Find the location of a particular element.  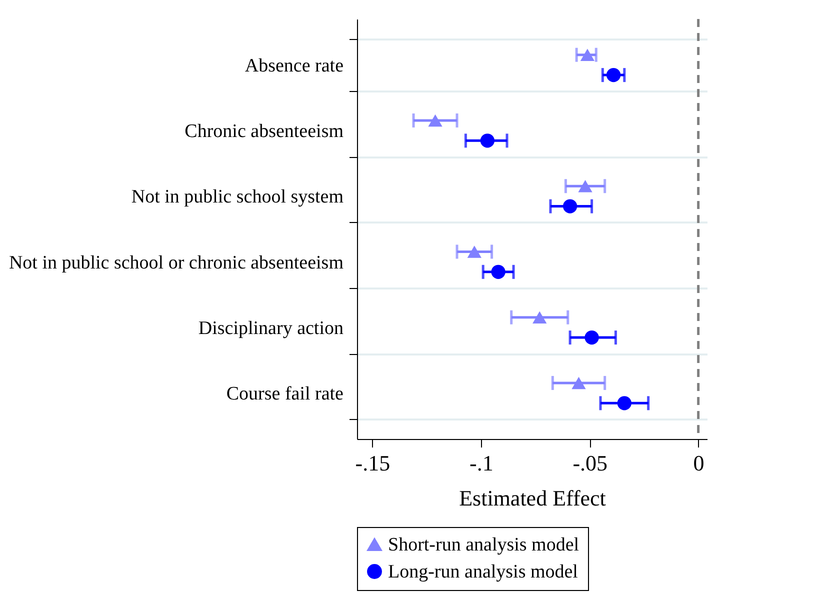

x-tick-label: -.15 is located at coordinates (372, 463).